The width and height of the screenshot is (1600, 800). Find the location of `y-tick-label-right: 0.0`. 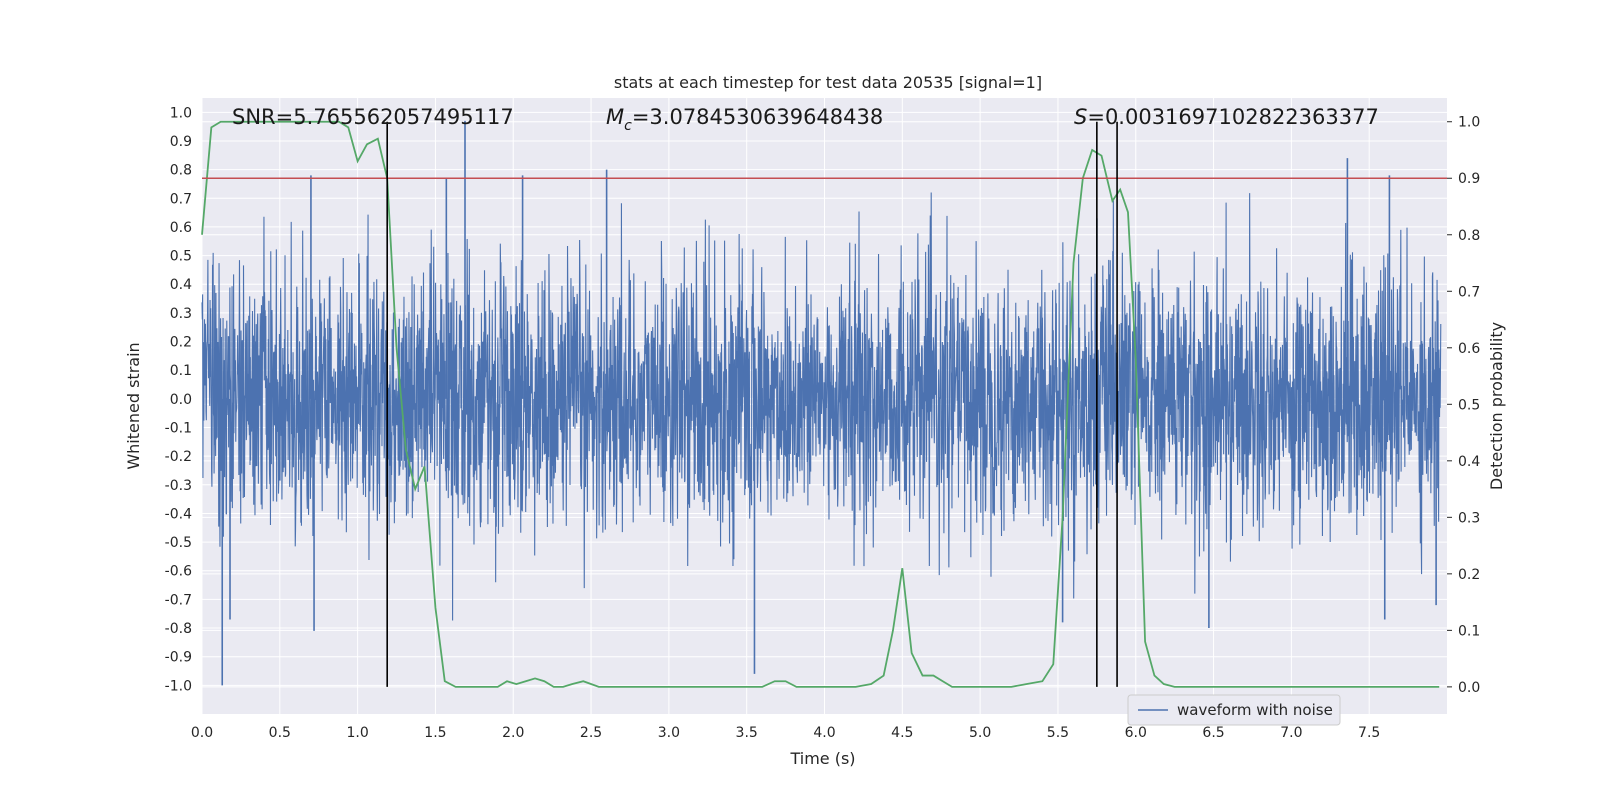

y-tick-label-right: 0.0 is located at coordinates (1469, 688).